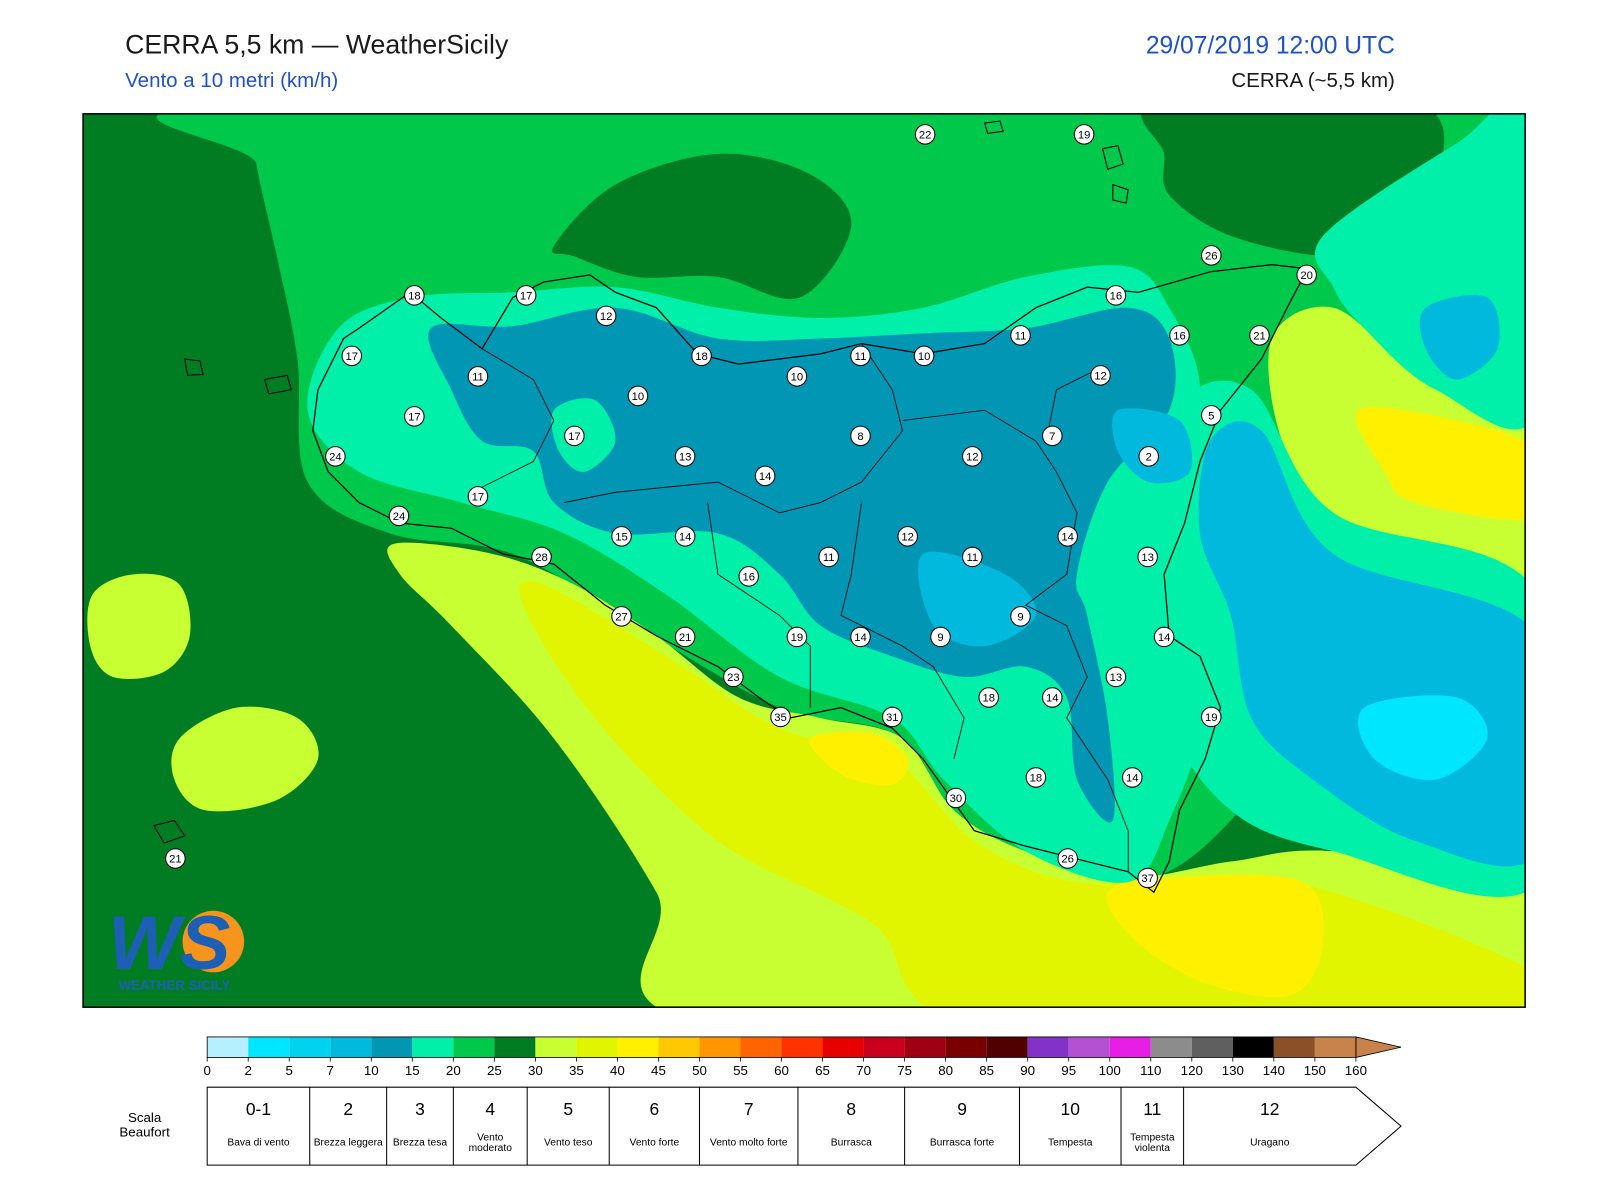  Describe the element at coordinates (804, 1126) in the screenshot. I see `beaufort-frame` at that location.